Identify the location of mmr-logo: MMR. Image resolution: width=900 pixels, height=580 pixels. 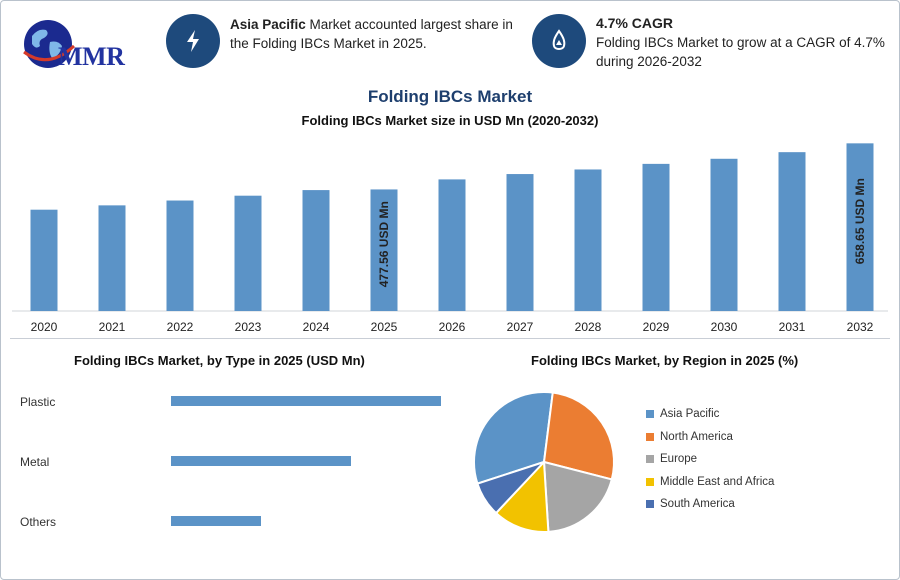
(78, 45).